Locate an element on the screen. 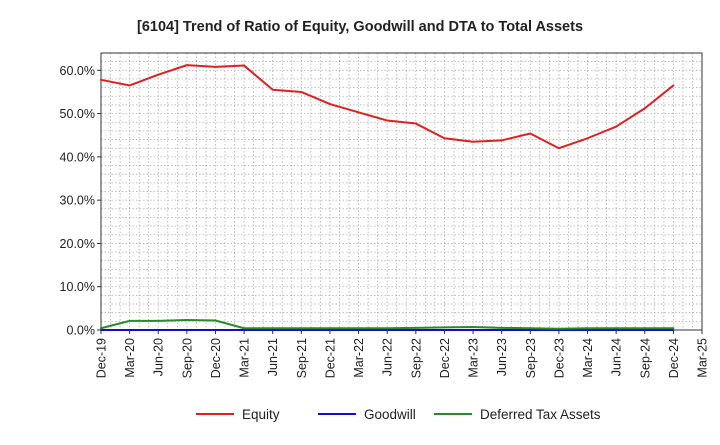 This screenshot has height=445, width=720. x-tick-label: Mar-23 is located at coordinates (474, 358).